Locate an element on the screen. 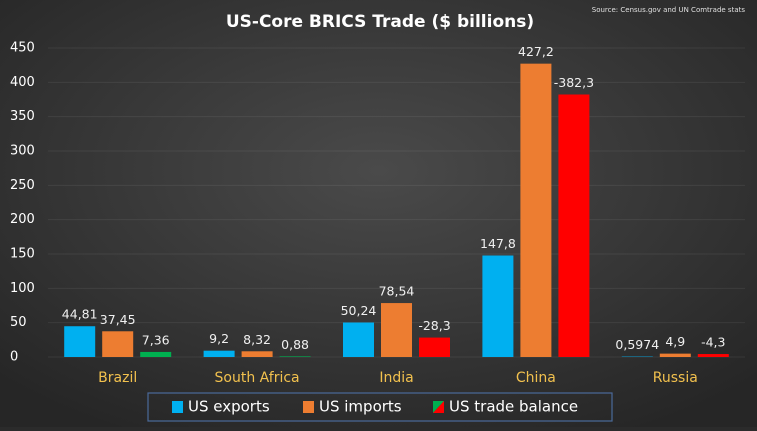 The image size is (757, 431). y-tick-label: 300 is located at coordinates (22, 151).